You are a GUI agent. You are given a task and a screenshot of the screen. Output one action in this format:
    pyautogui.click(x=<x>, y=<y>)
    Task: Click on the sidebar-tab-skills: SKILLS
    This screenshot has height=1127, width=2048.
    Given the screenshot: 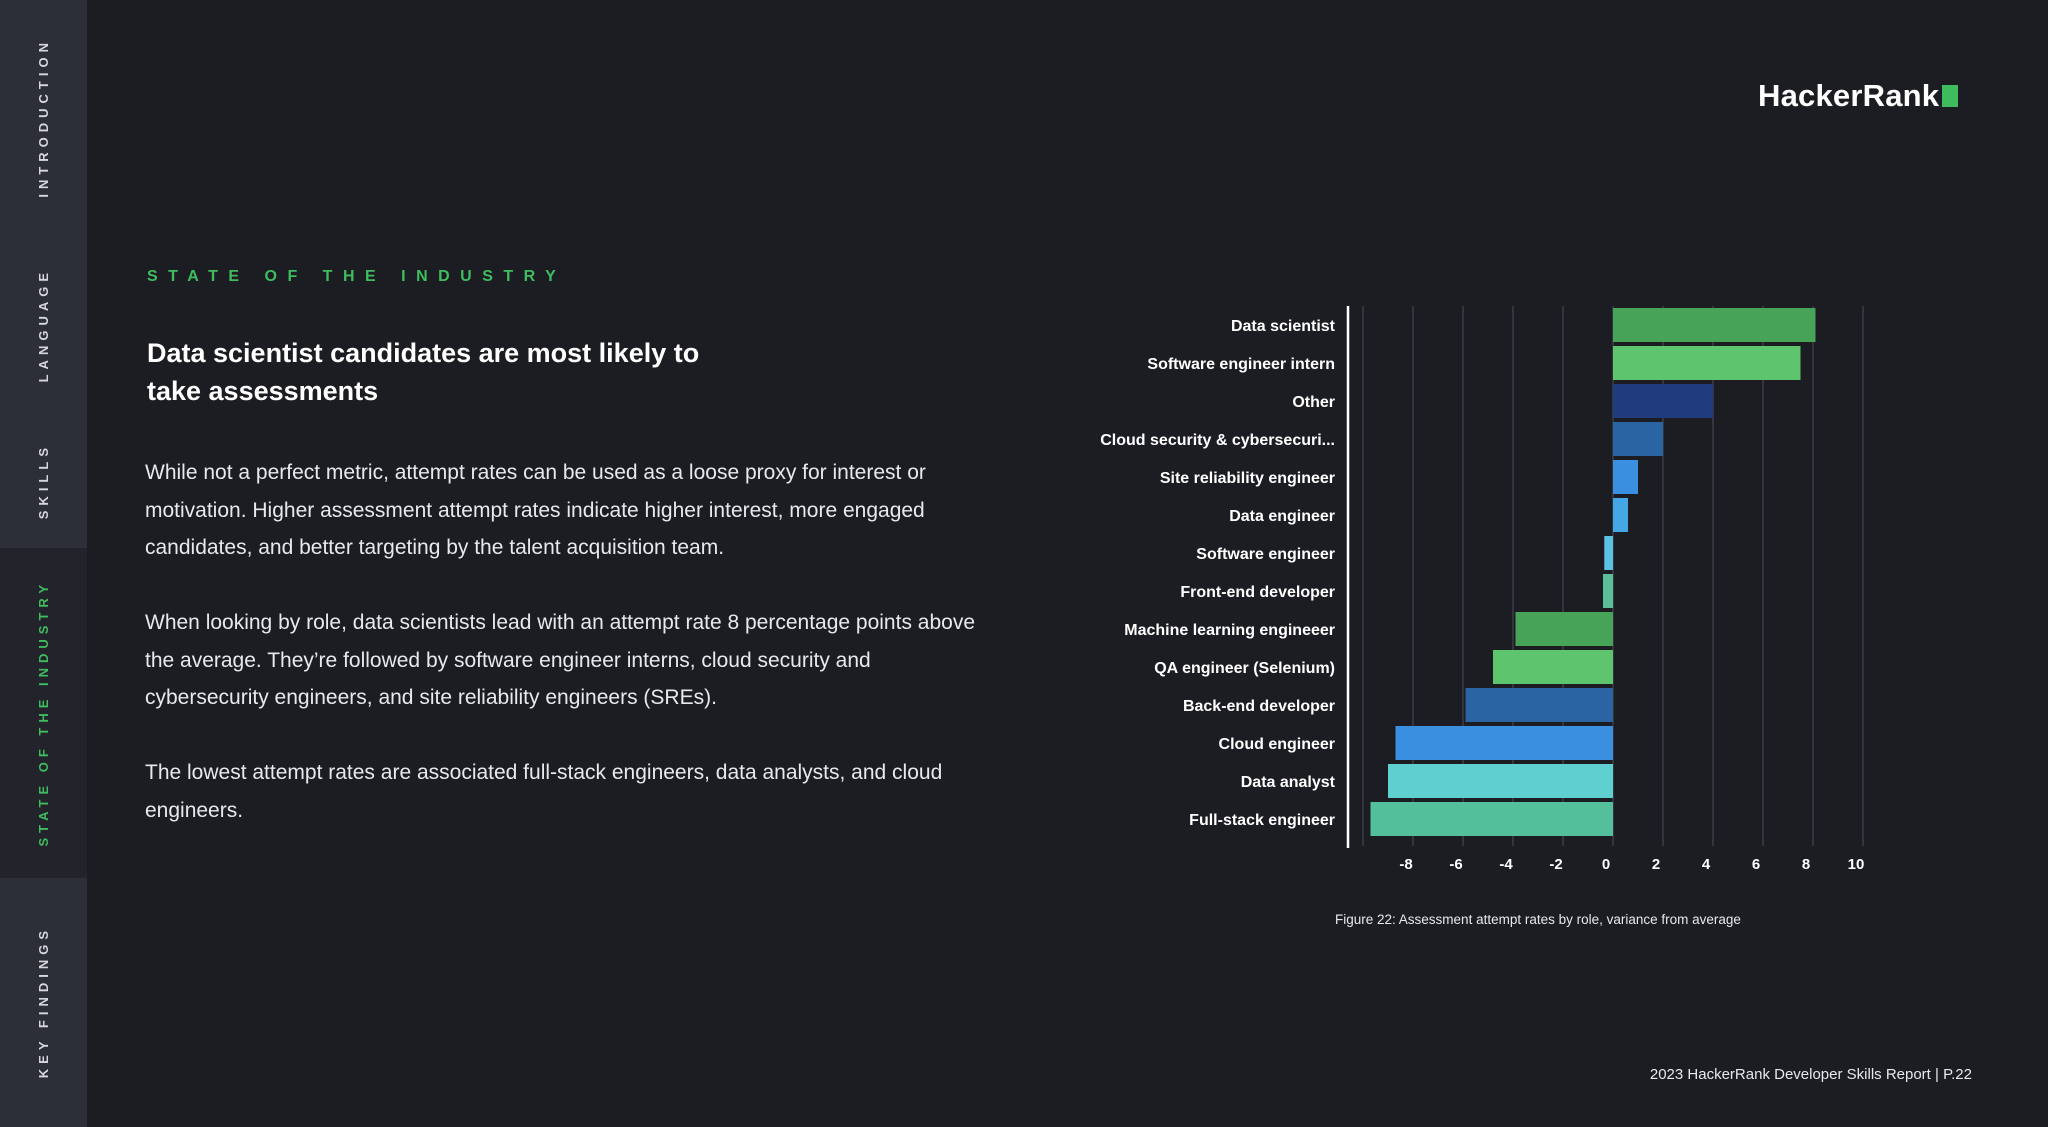 What is the action you would take?
    pyautogui.click(x=43, y=481)
    